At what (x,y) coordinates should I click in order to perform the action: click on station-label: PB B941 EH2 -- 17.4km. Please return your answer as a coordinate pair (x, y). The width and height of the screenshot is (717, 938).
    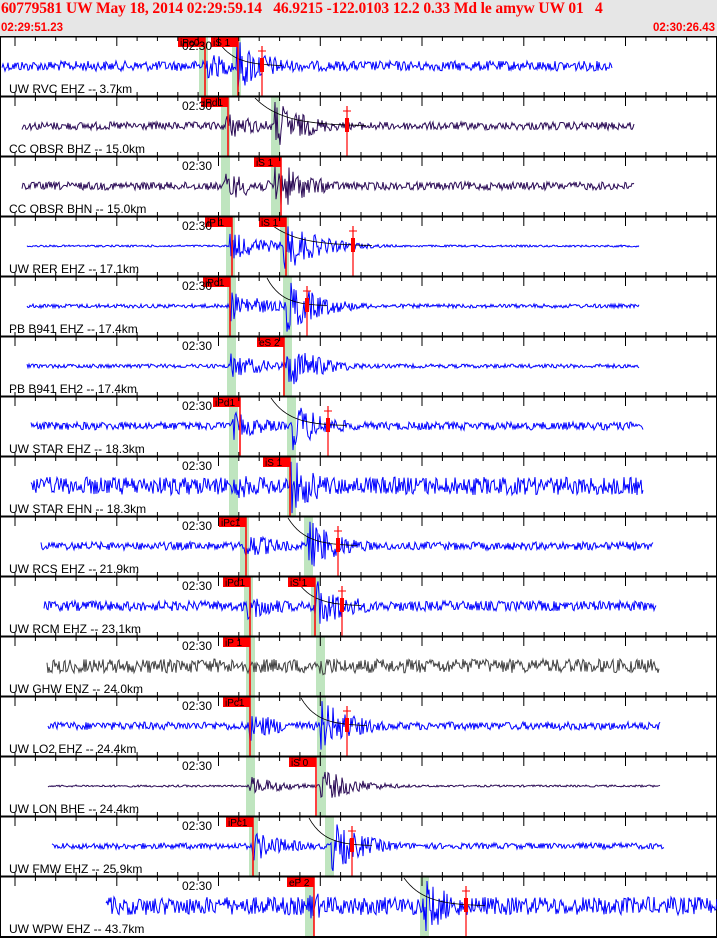
    Looking at the image, I should click on (73, 389).